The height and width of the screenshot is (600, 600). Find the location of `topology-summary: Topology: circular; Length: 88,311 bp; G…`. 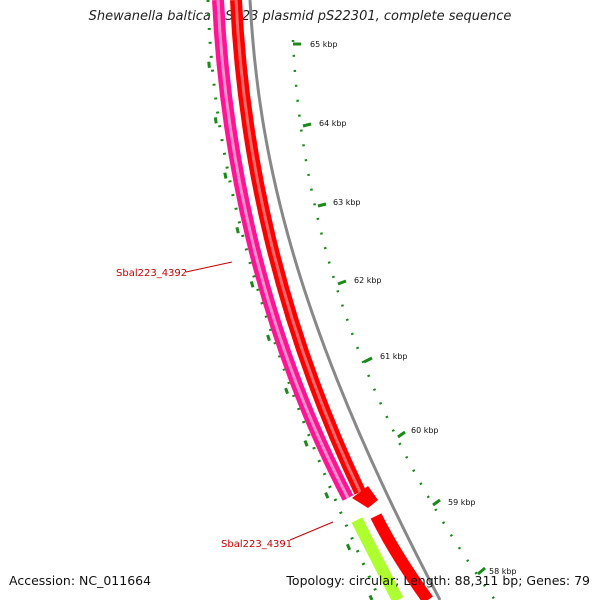

topology-summary: Topology: circular; Length: 88,311 bp; G… is located at coordinates (438, 580).